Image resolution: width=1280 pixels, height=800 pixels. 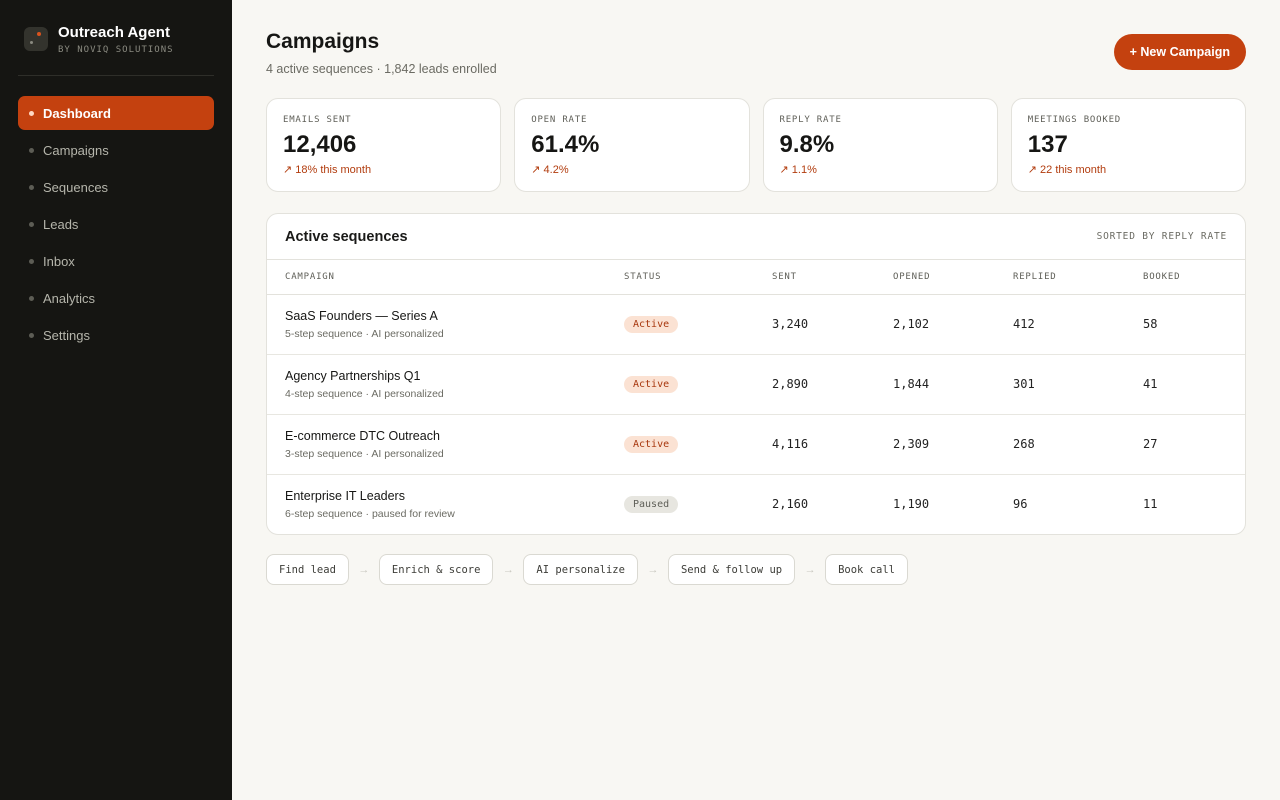 I want to click on stat-delta: ↗ 18% this month, so click(x=327, y=170).